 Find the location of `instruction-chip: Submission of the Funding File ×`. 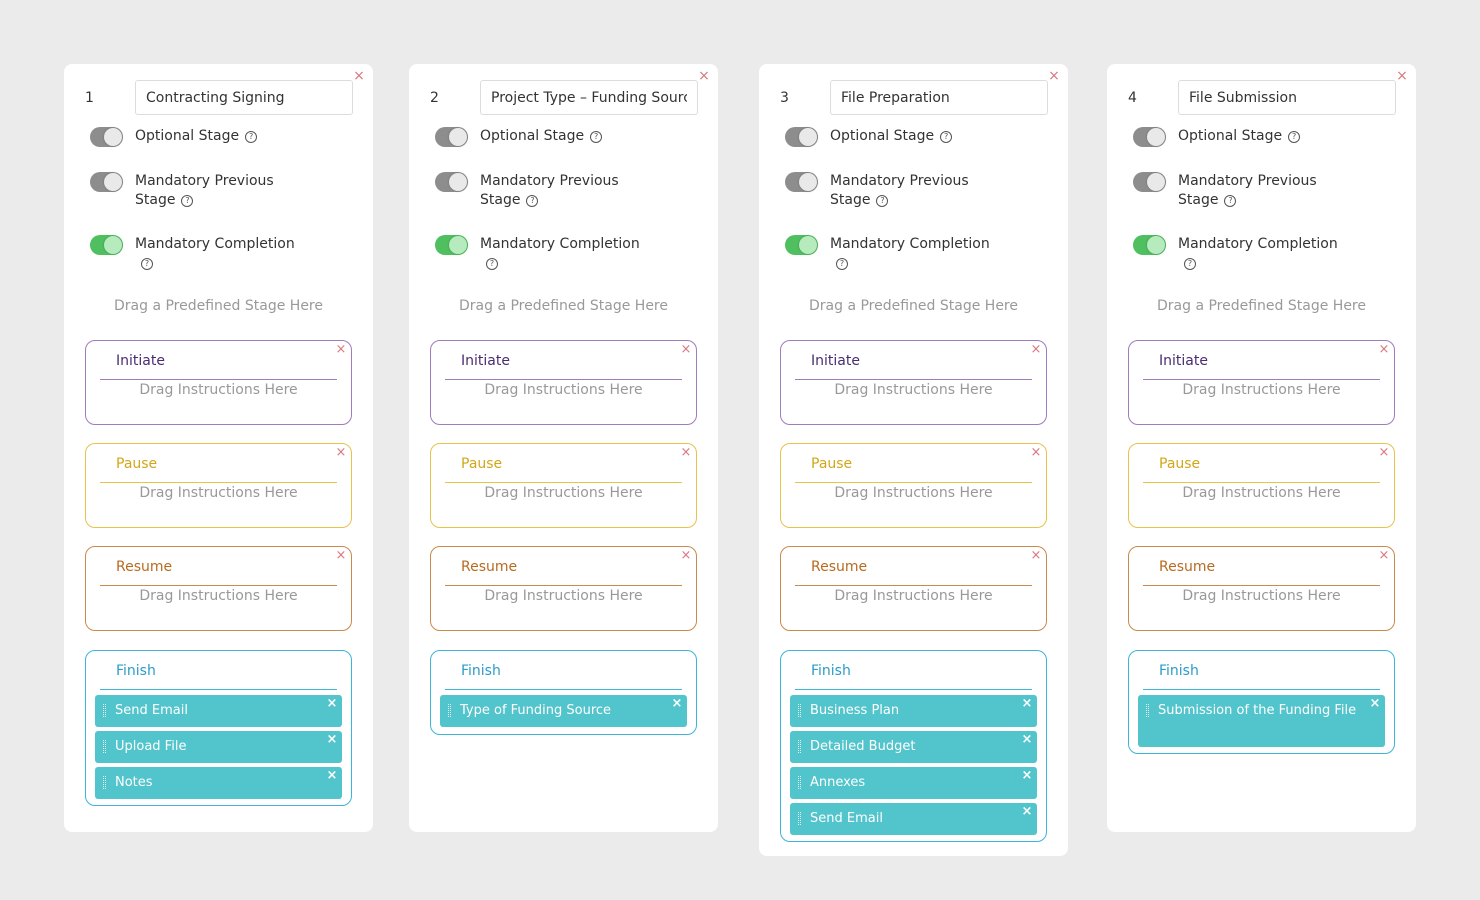

instruction-chip: Submission of the Funding File × is located at coordinates (1261, 721).